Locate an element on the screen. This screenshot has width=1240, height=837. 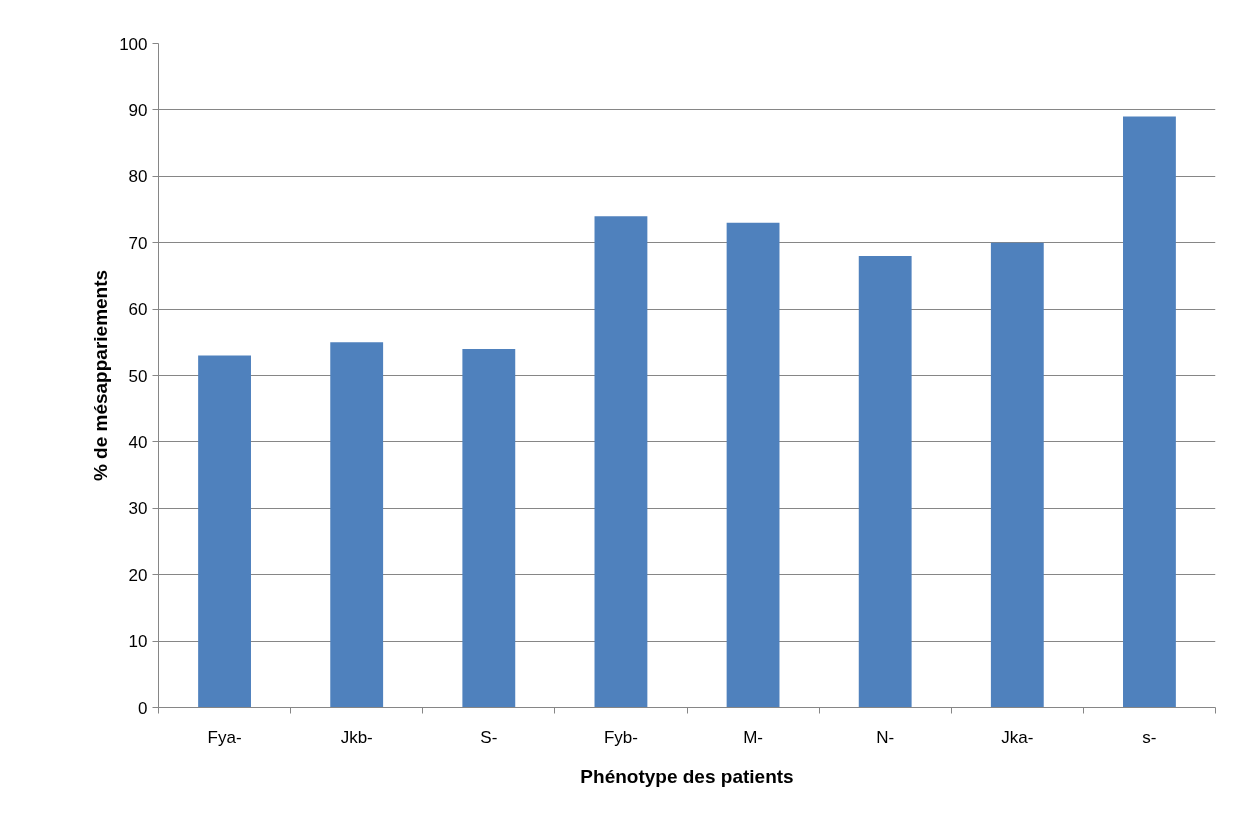
y-tick-label: 90 is located at coordinates (138, 110).